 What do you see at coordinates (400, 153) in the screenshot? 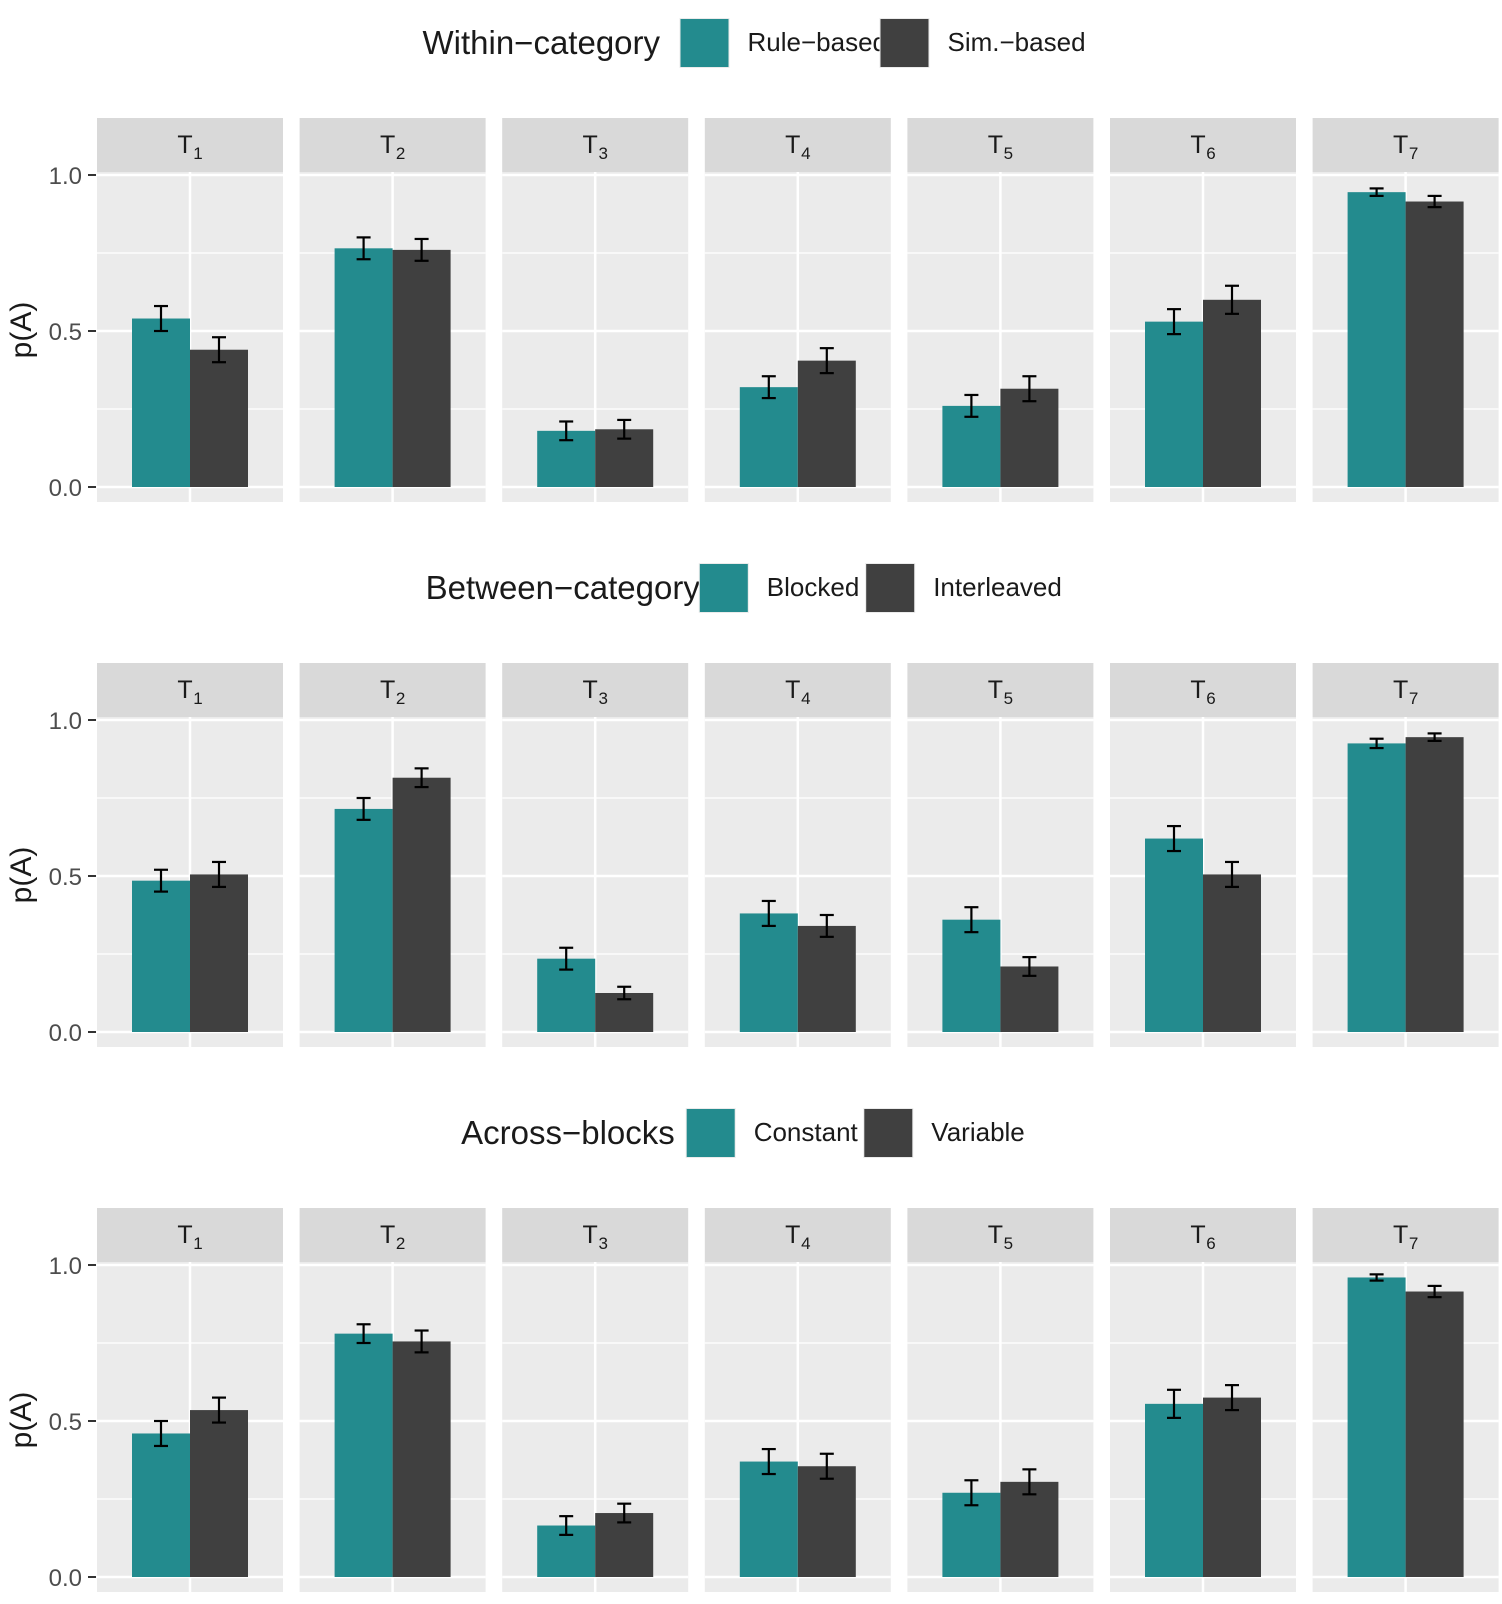
I see `facet-label-sub: 2` at bounding box center [400, 153].